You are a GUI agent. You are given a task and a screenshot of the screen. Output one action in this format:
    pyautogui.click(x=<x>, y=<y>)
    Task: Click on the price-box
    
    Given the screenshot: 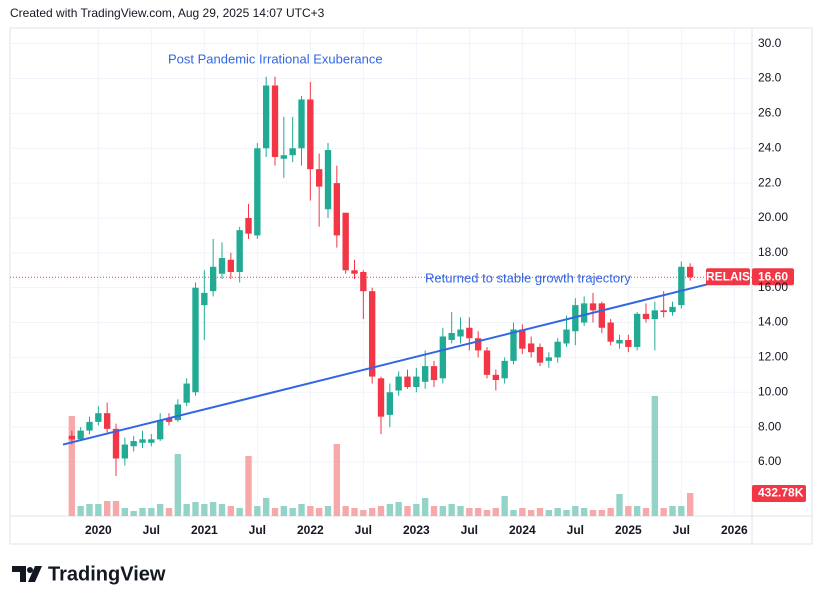 What is the action you would take?
    pyautogui.click(x=773, y=277)
    